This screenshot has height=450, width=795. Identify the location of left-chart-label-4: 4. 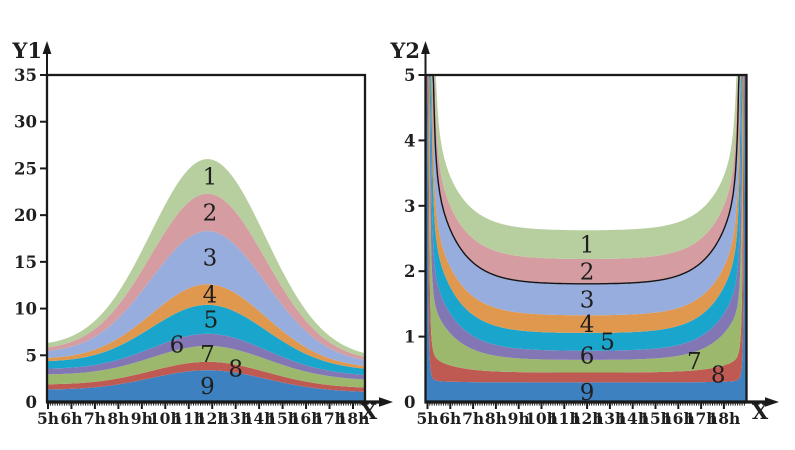
(210, 296).